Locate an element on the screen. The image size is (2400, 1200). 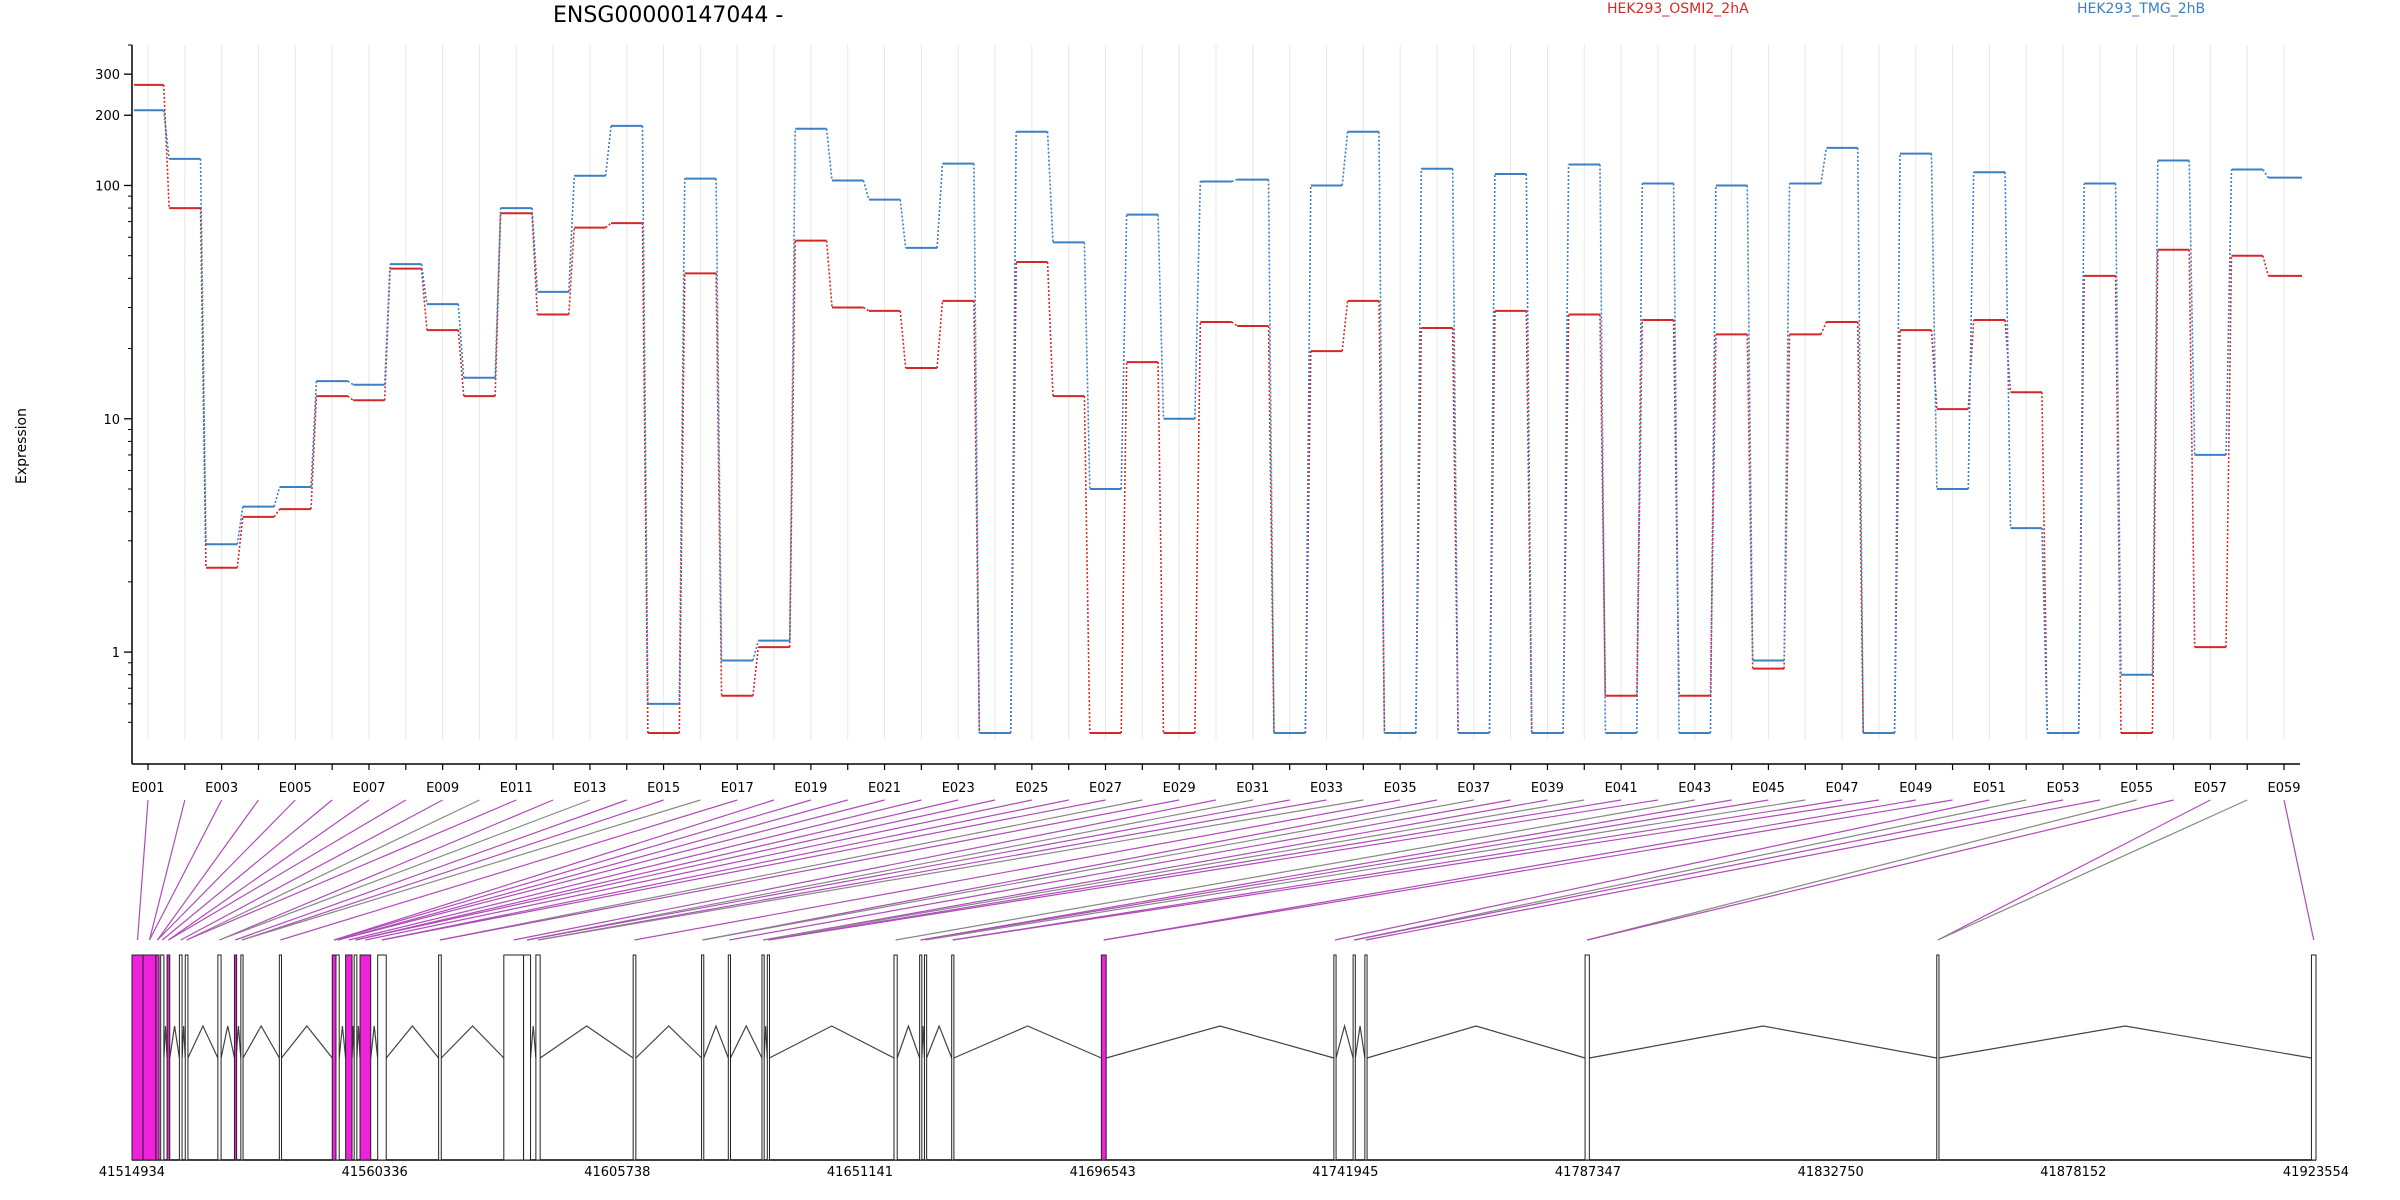
x-tick-label: E021 is located at coordinates (884, 788).